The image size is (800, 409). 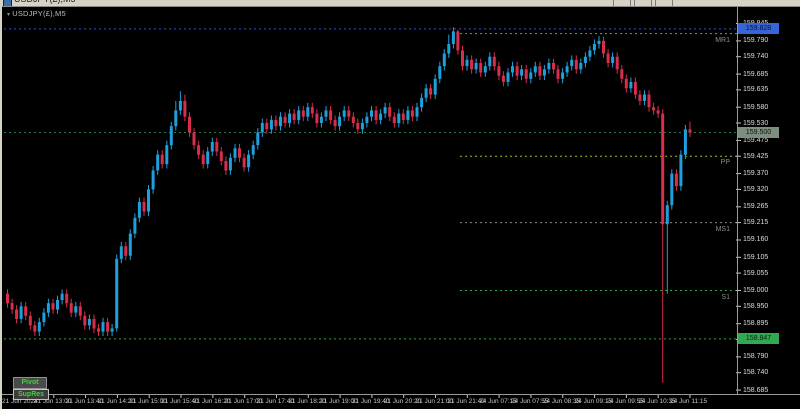 What do you see at coordinates (643, 3) in the screenshot?
I see `restore-button` at bounding box center [643, 3].